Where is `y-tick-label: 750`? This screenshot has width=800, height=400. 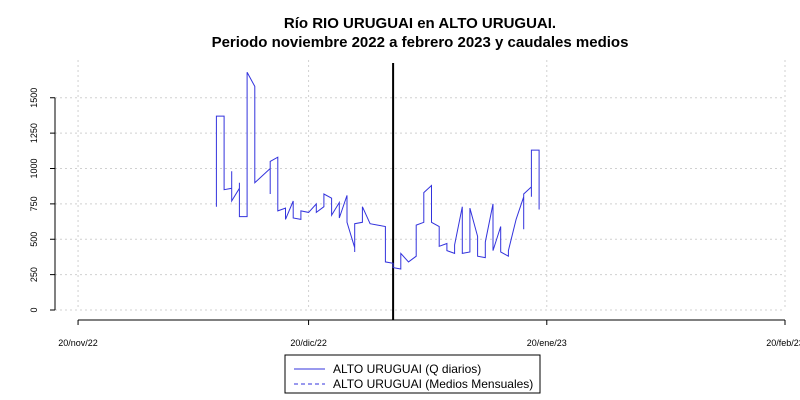
y-tick-label: 750 is located at coordinates (34, 203).